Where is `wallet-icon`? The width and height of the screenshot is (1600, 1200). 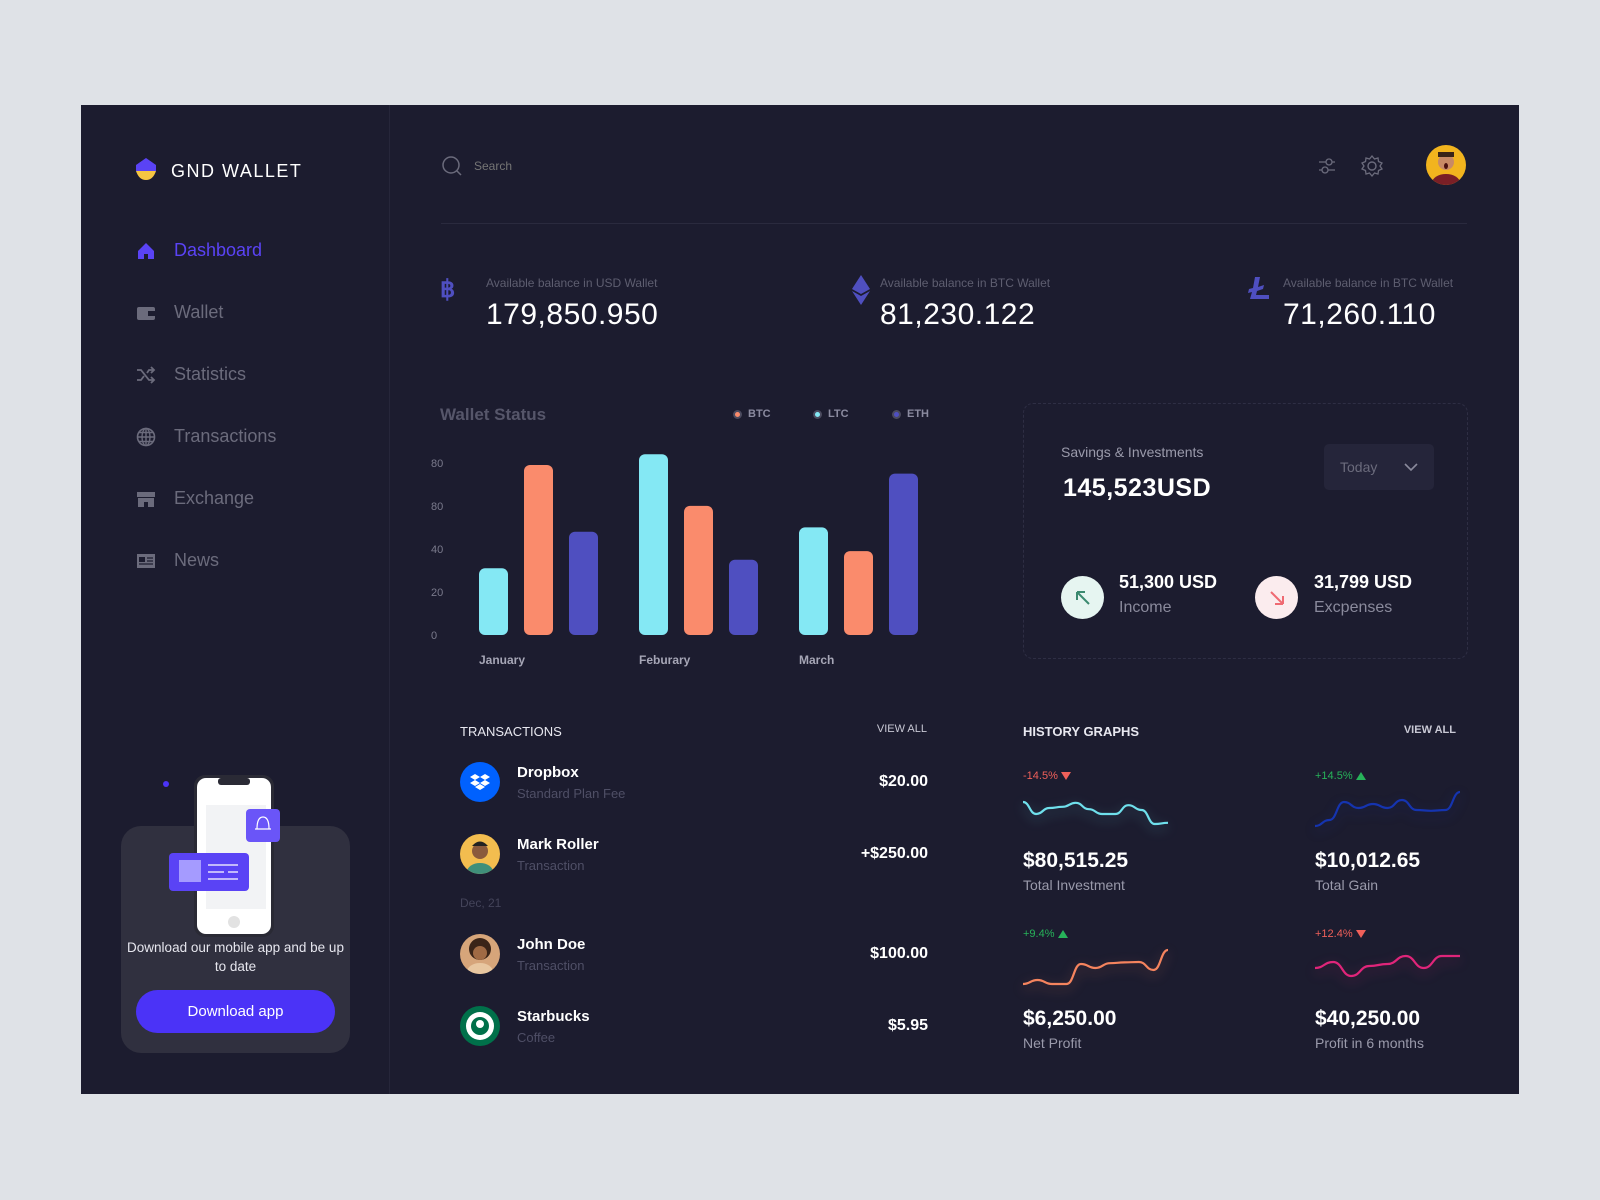 wallet-icon is located at coordinates (146, 313).